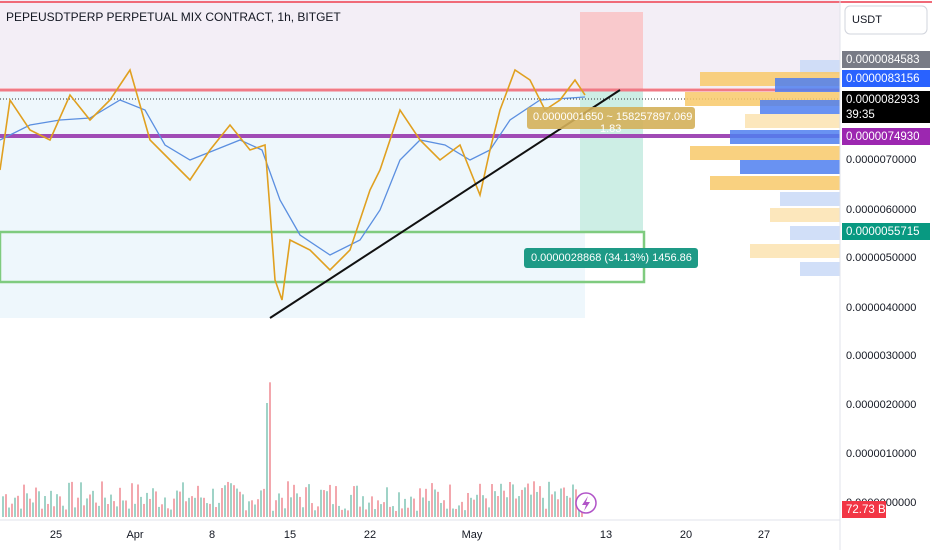  I want to click on measure-ratio: 1.83, so click(610, 129).